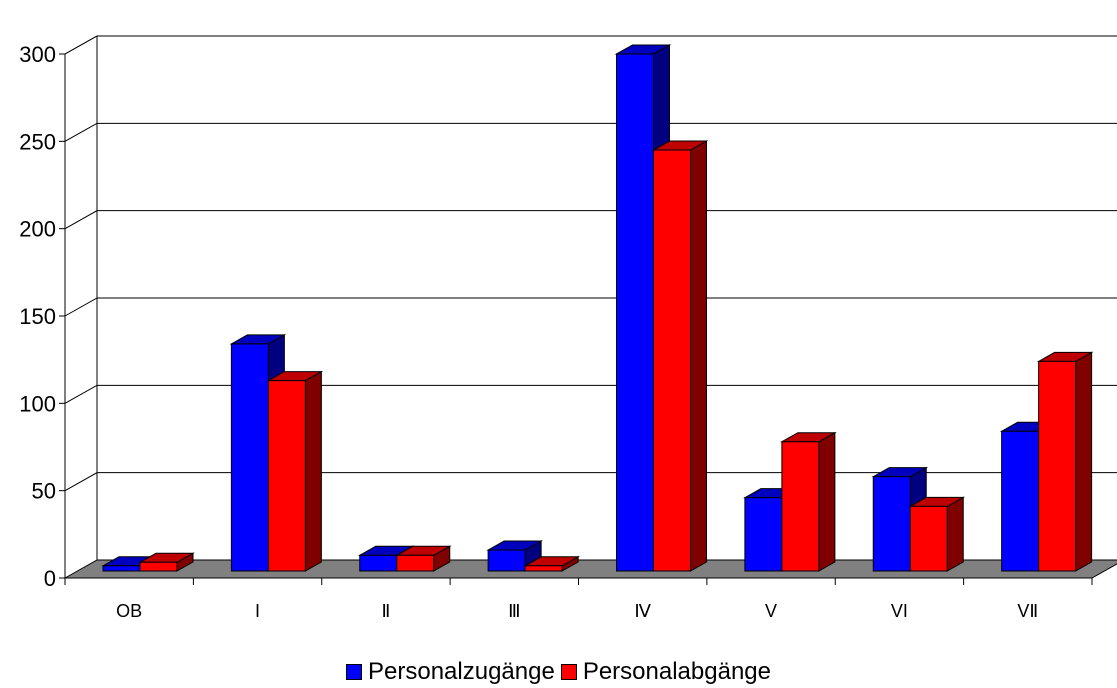 This screenshot has width=1117, height=688. Describe the element at coordinates (37, 54) in the screenshot. I see `y-tick-label: 300` at that location.